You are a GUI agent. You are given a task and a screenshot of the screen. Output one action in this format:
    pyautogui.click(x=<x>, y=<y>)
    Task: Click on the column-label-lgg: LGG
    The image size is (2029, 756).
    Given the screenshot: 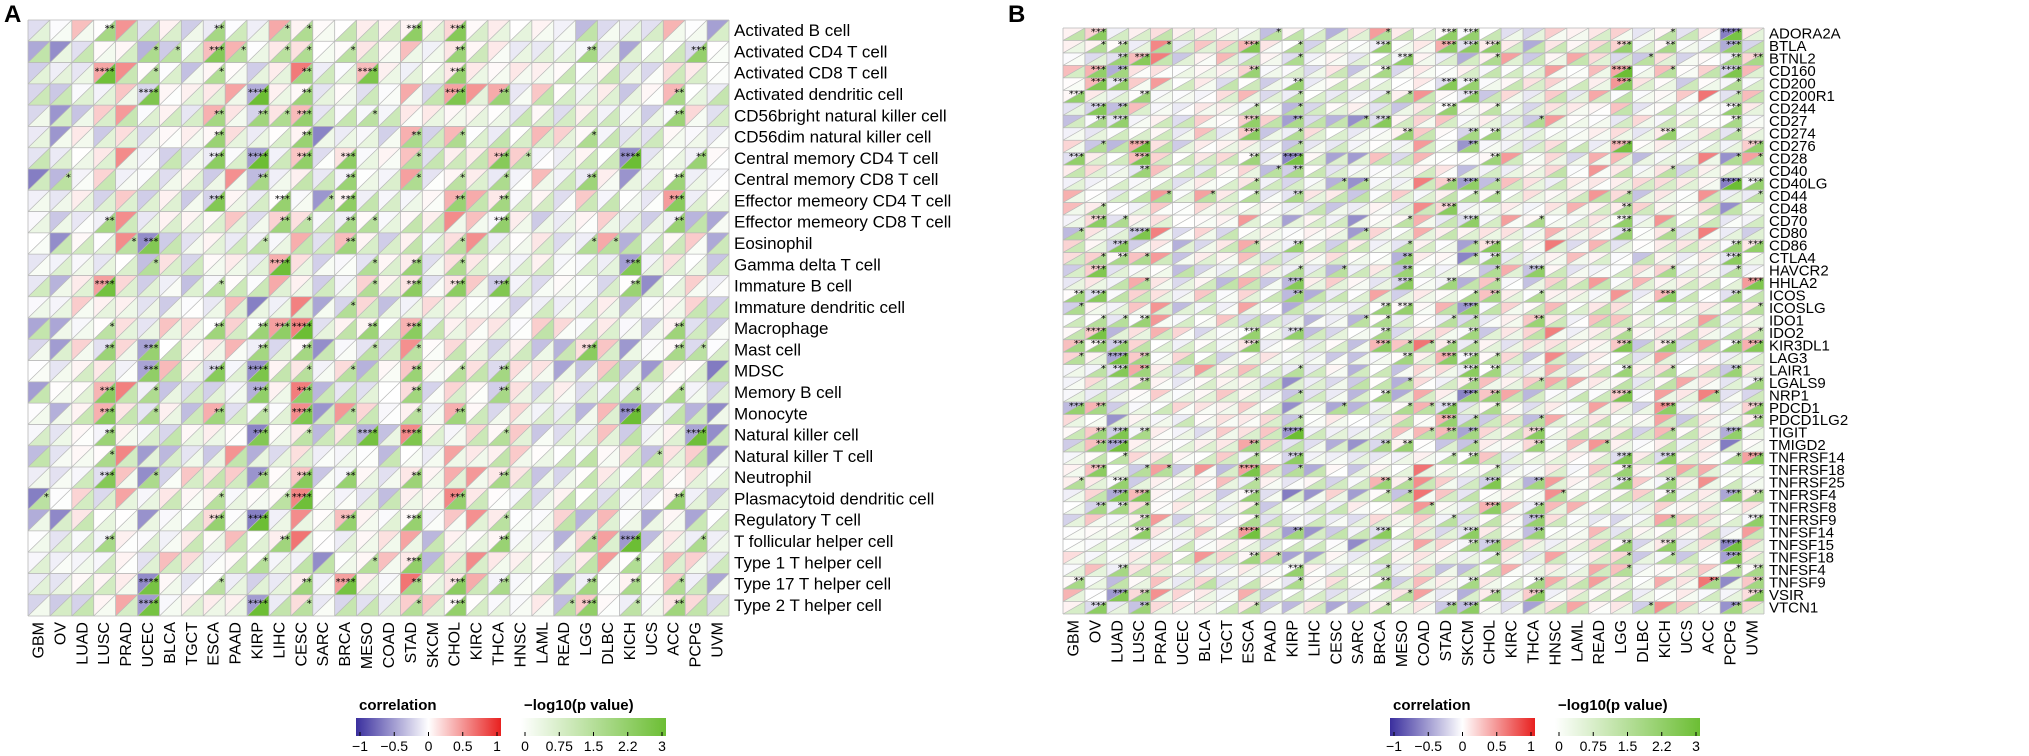 What is the action you would take?
    pyautogui.click(x=586, y=639)
    